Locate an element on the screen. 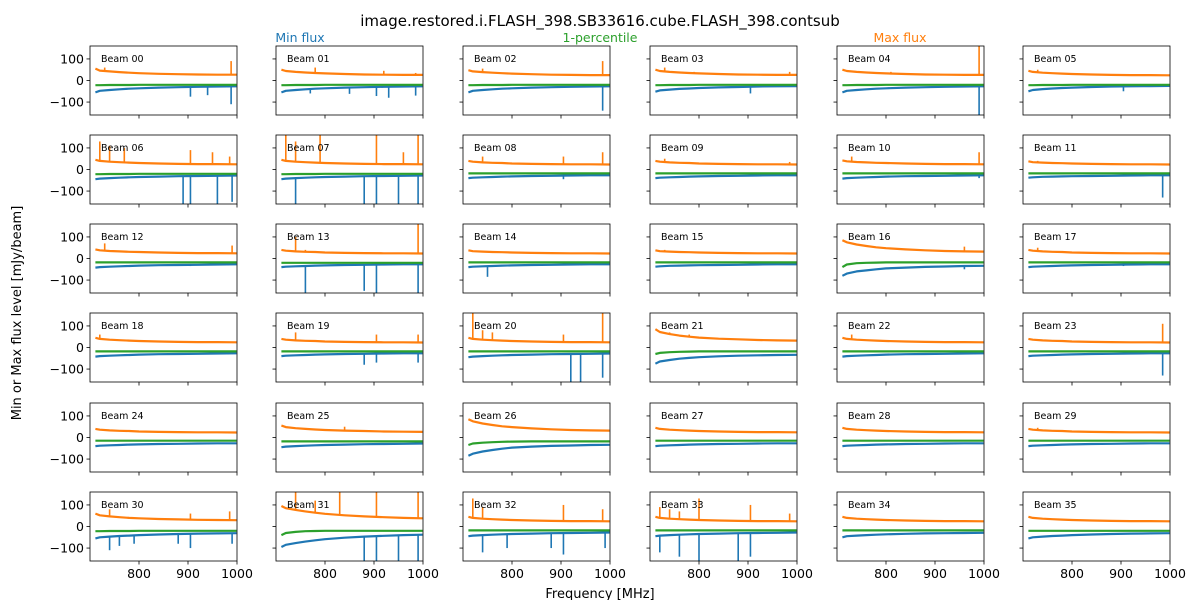 This screenshot has height=600, width=1200. beam-panel: Beam 17 is located at coordinates (1095, 260).